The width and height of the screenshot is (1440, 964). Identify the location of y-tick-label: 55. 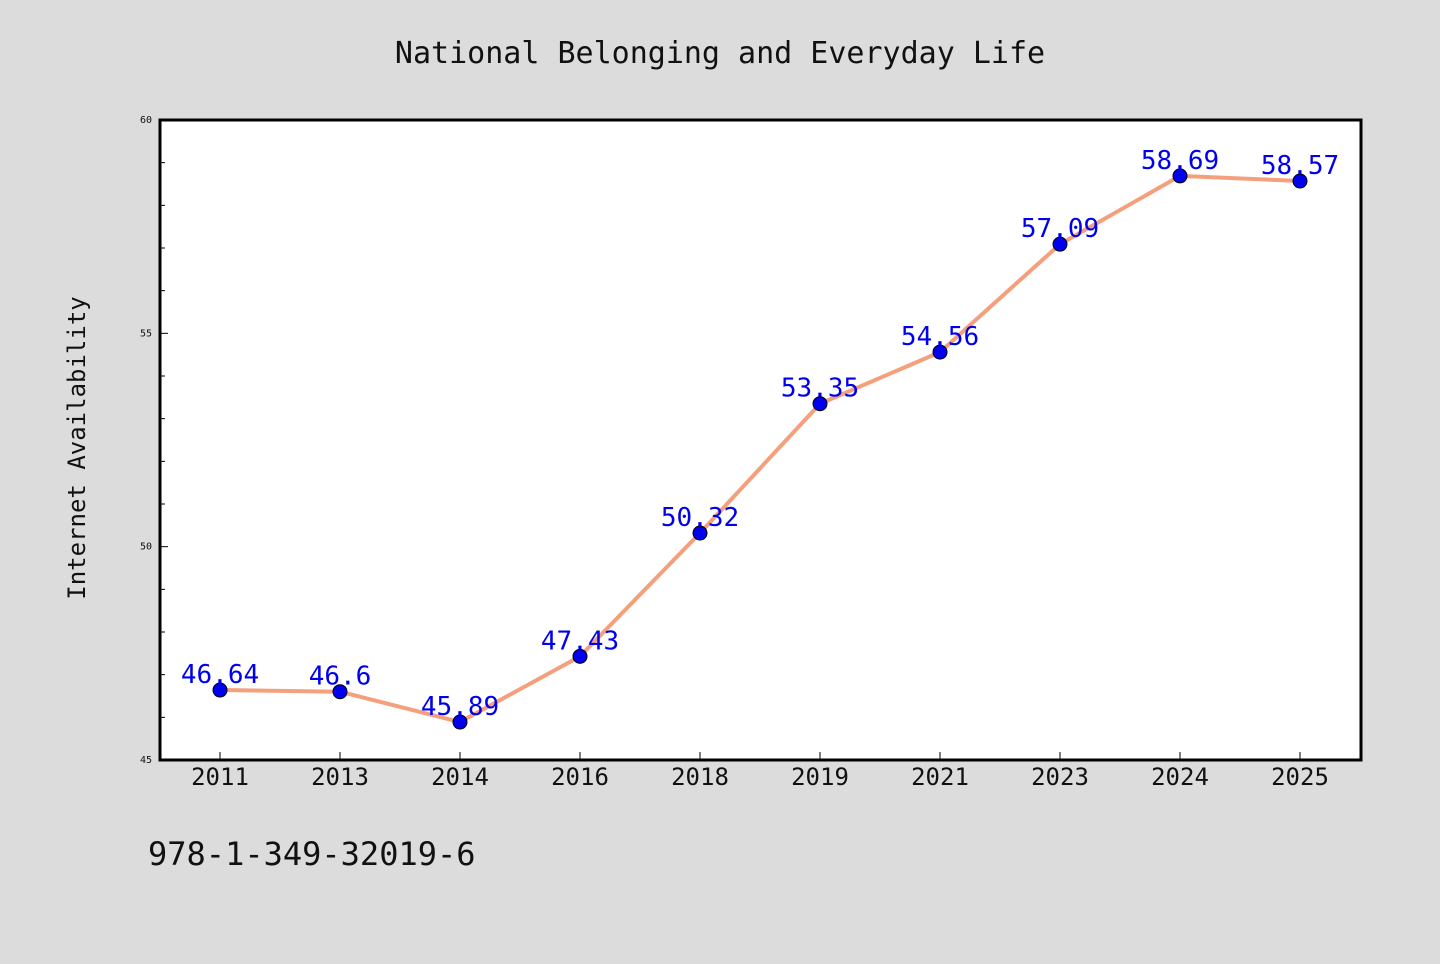
(146, 333).